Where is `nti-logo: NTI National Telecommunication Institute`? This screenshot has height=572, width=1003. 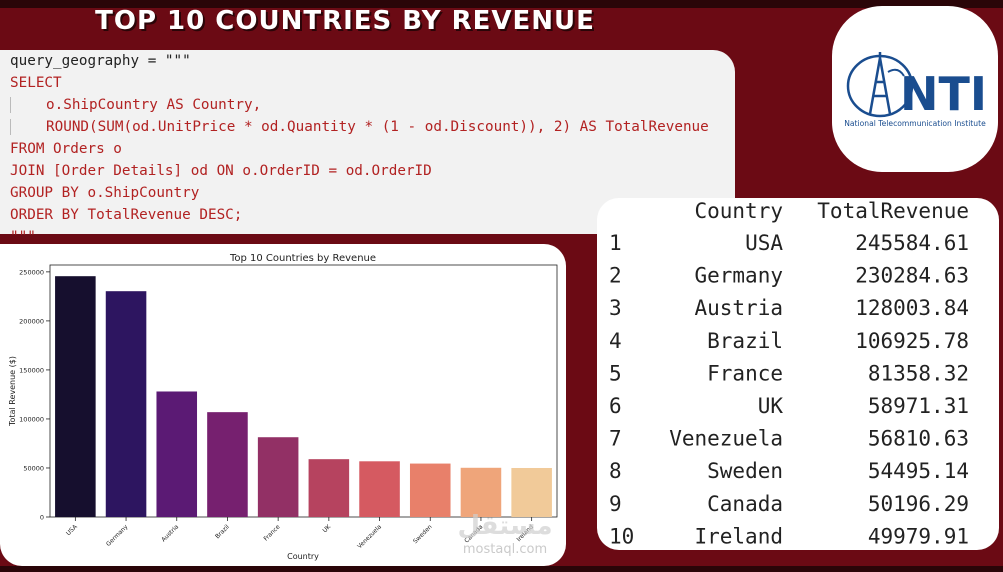 nti-logo: NTI National Telecommunication Institute is located at coordinates (915, 89).